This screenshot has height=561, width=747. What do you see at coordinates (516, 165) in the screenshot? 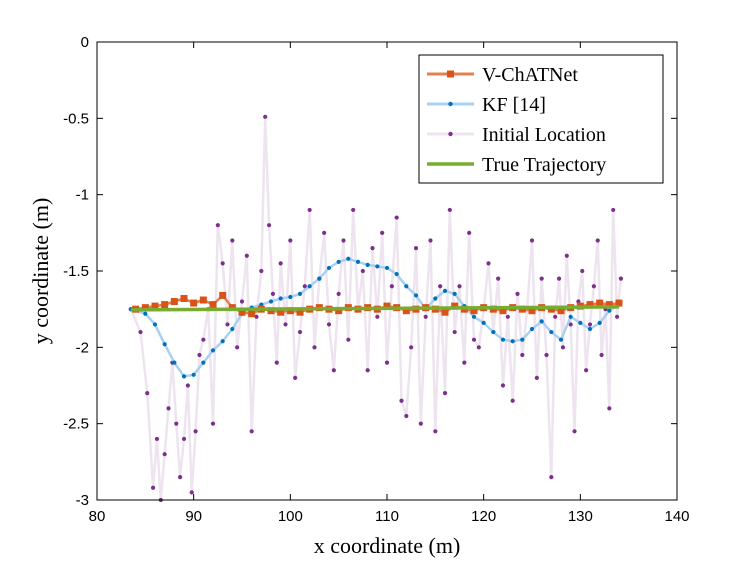
I see `legend-entry-true-trajectory: True Trajectory` at bounding box center [516, 165].